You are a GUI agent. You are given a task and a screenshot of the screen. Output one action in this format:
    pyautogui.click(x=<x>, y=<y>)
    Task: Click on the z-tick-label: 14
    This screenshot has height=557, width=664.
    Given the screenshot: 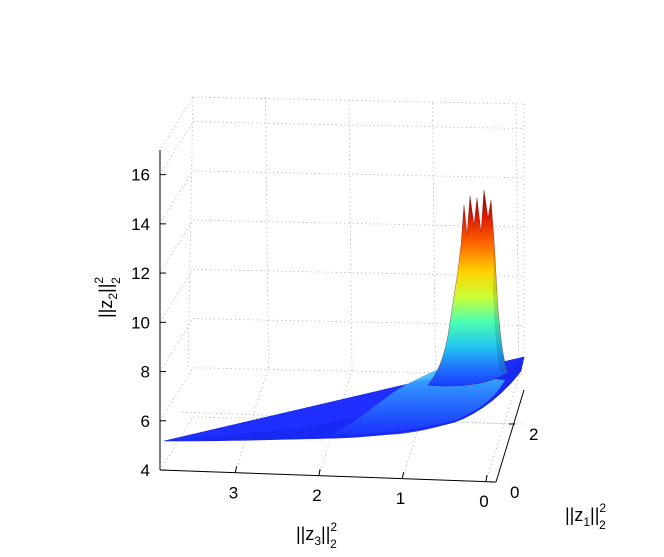 What is the action you would take?
    pyautogui.click(x=140, y=224)
    